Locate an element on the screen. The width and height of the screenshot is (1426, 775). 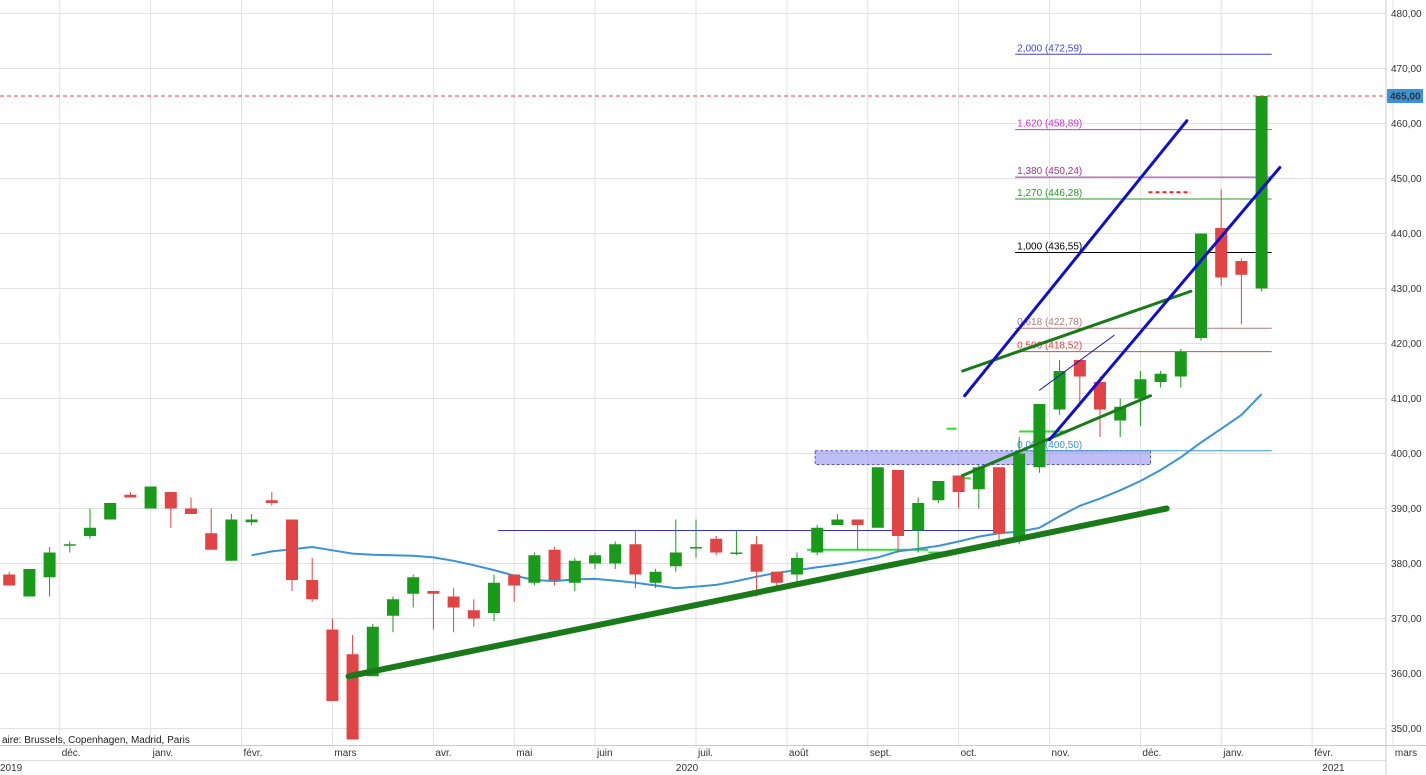
y-tick-label: 460,00 is located at coordinates (1406, 124).